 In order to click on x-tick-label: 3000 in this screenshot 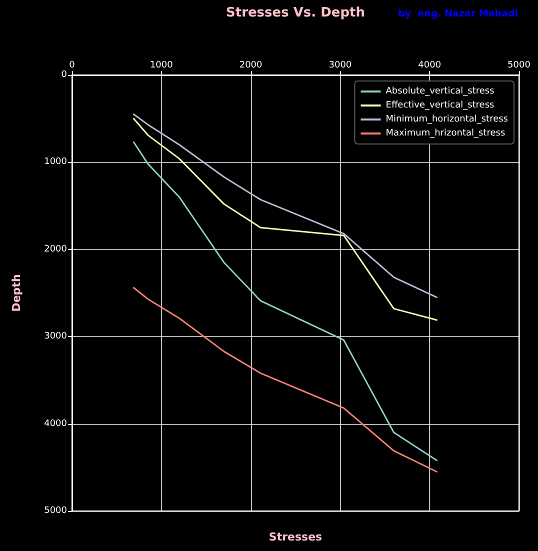, I will do `click(340, 65)`.